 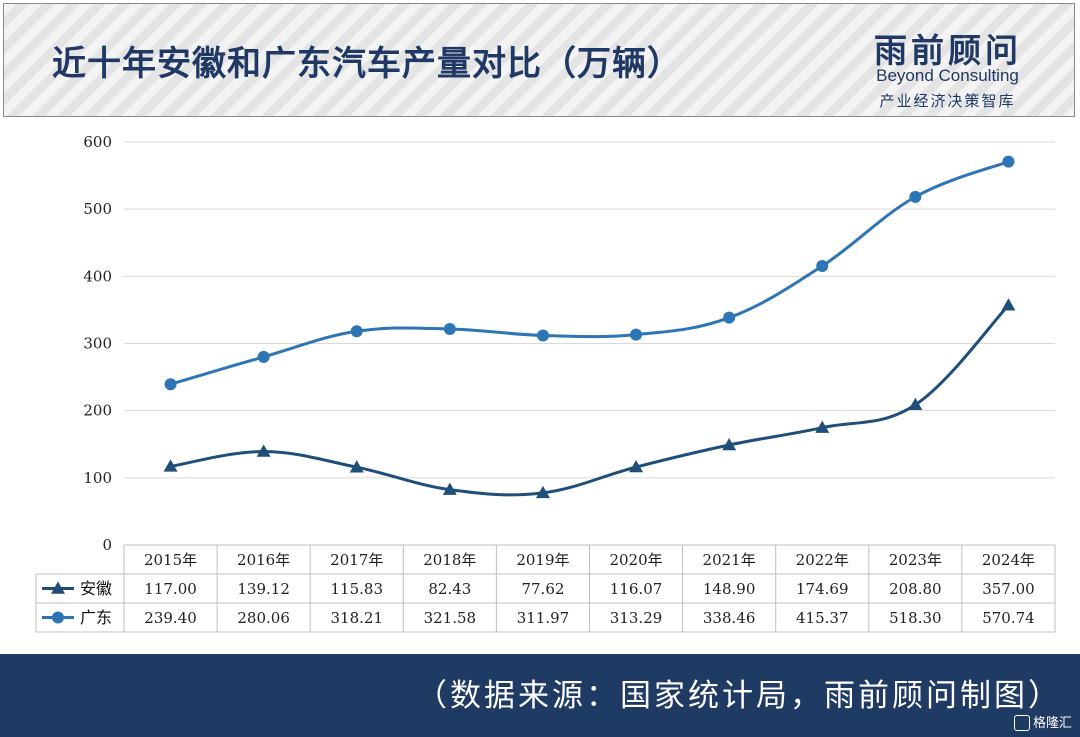 What do you see at coordinates (729, 618) in the screenshot?
I see `table-value: 338.46` at bounding box center [729, 618].